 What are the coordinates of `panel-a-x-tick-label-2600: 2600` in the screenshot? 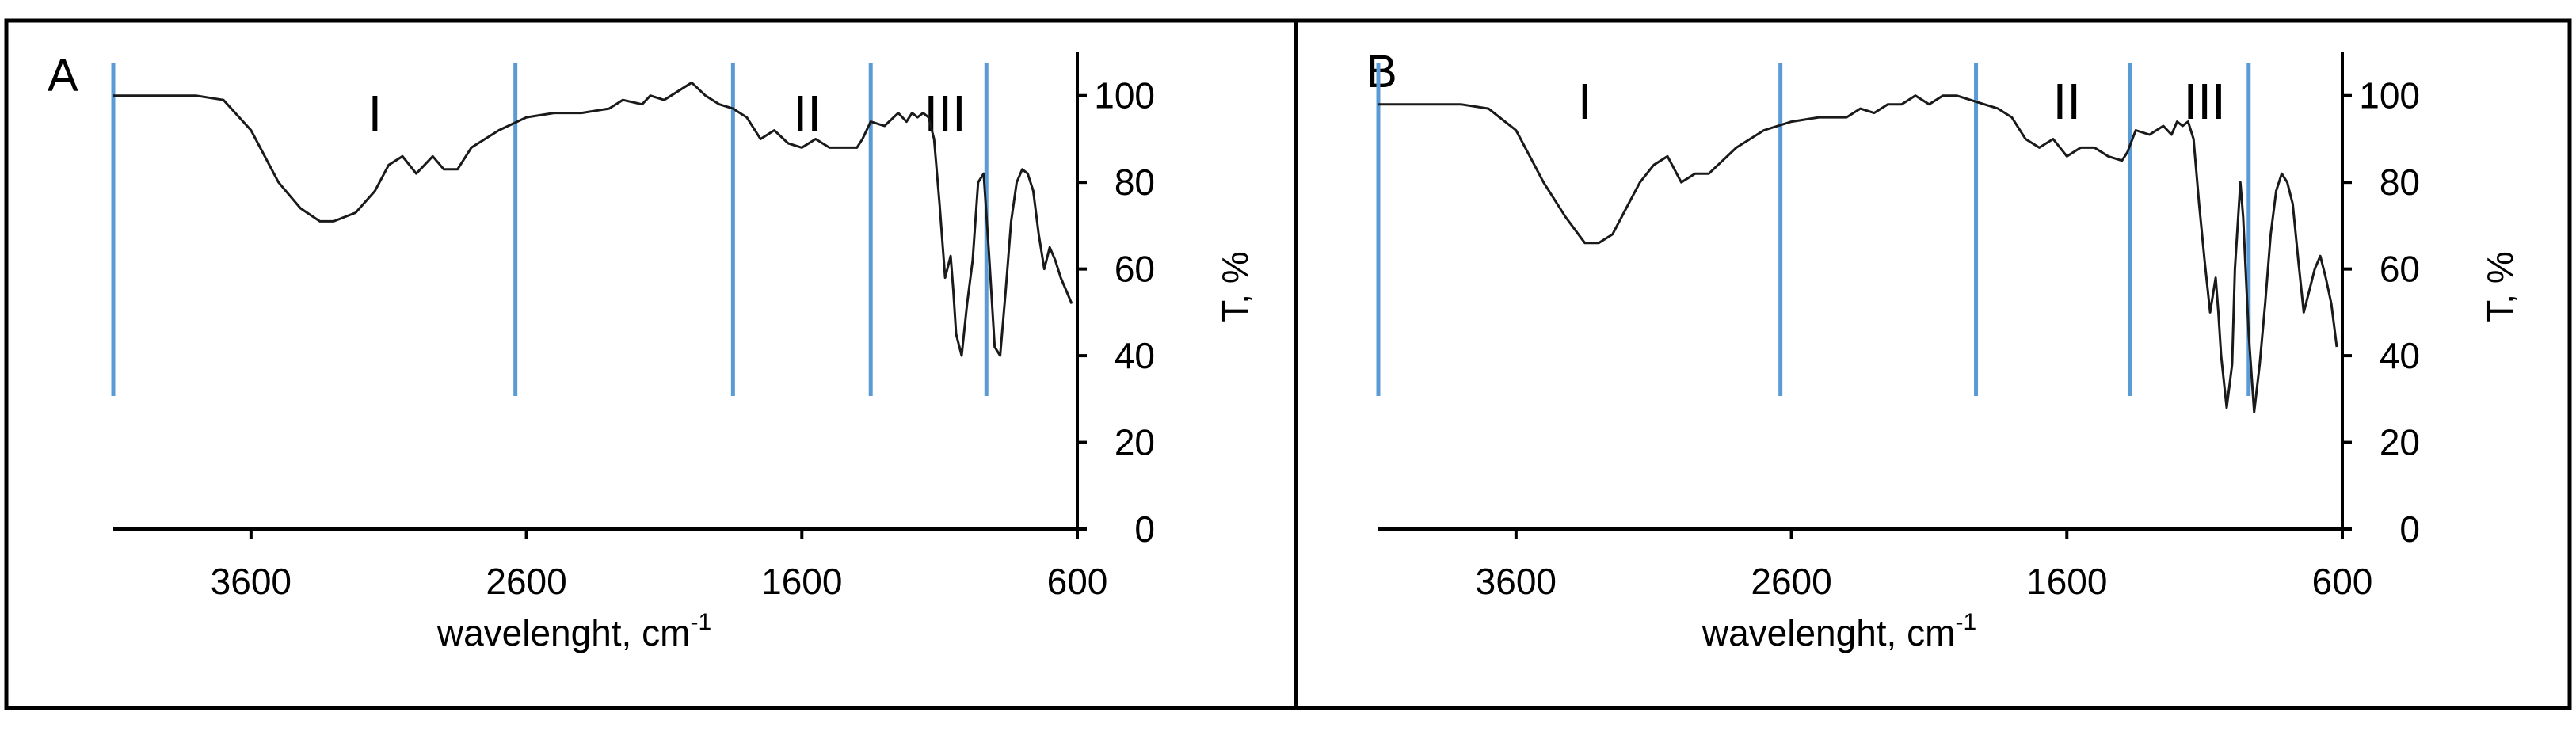 It's located at (526, 581).